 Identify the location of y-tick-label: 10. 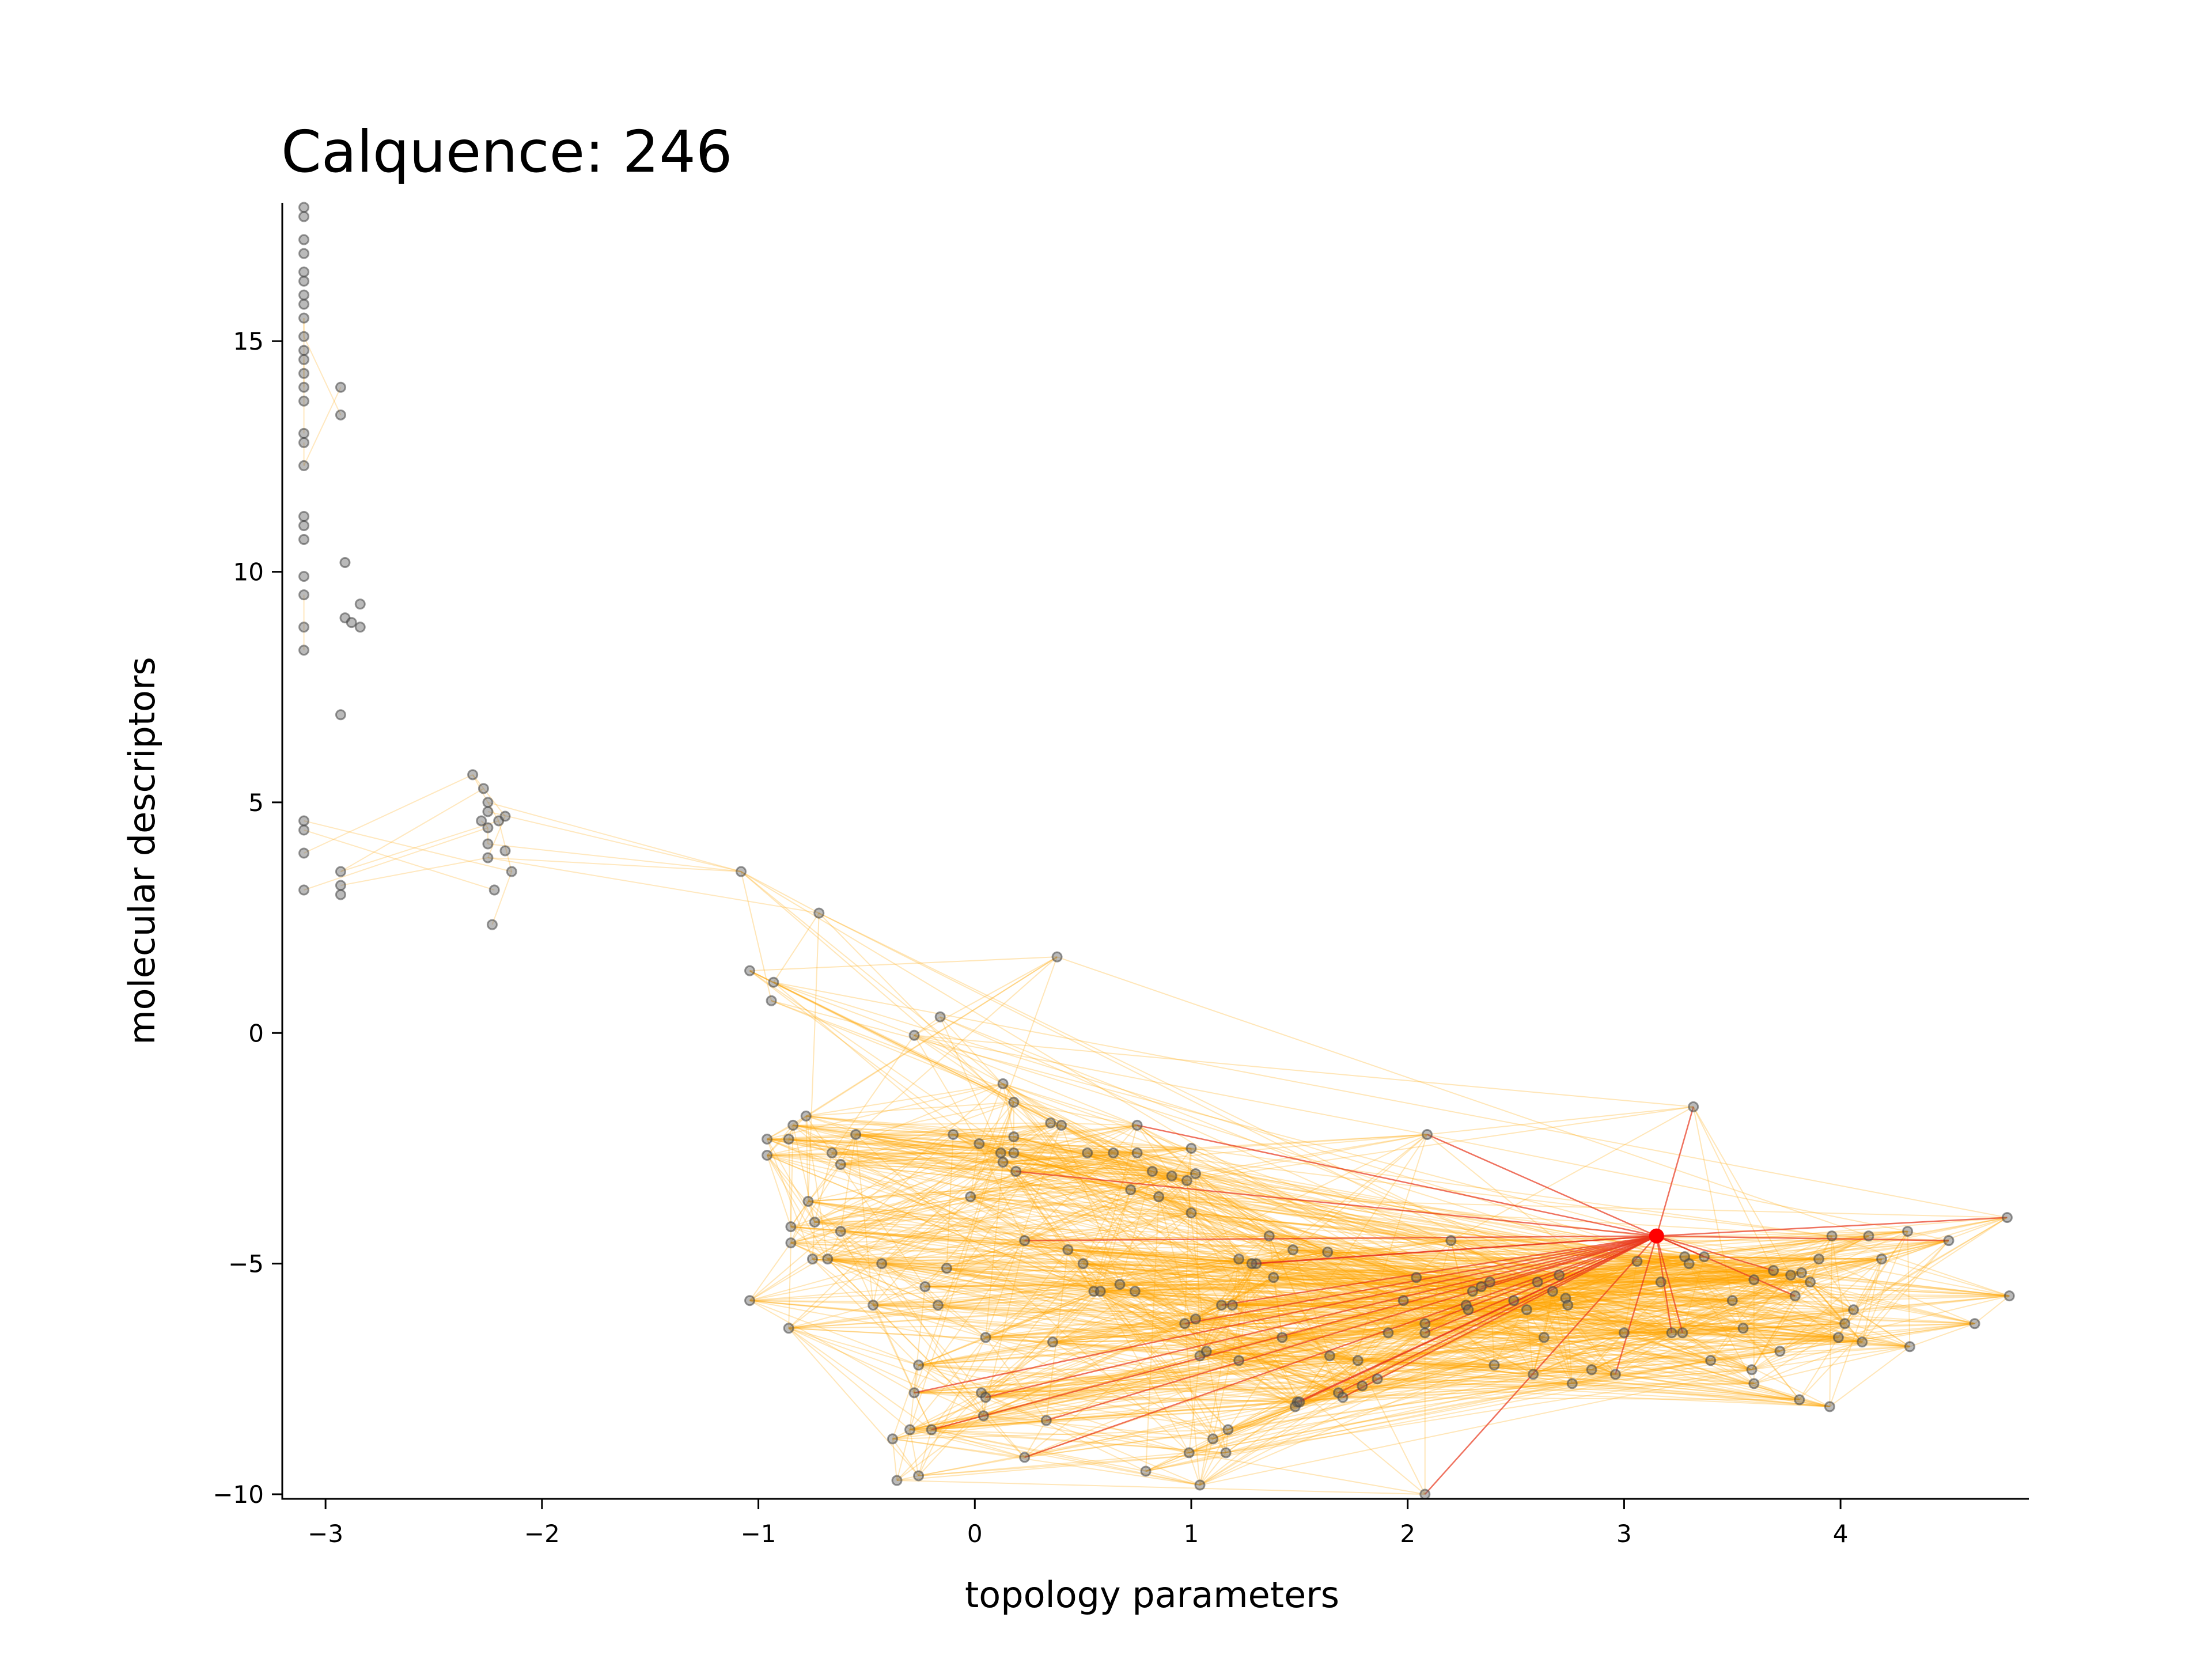
(248, 572).